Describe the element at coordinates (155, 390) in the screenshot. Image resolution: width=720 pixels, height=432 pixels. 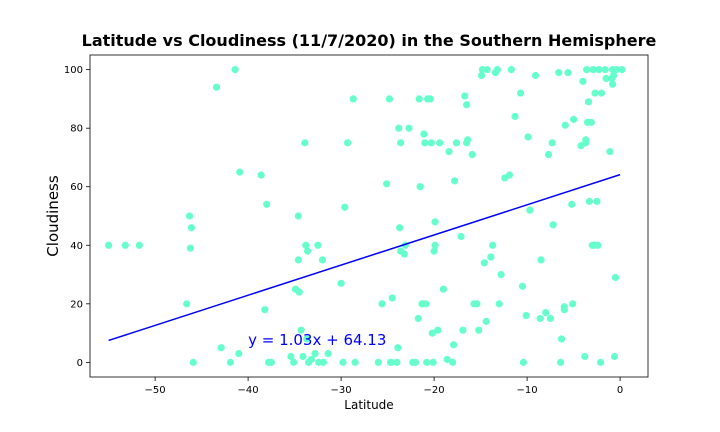
I see `x-tick-label: −50` at that location.